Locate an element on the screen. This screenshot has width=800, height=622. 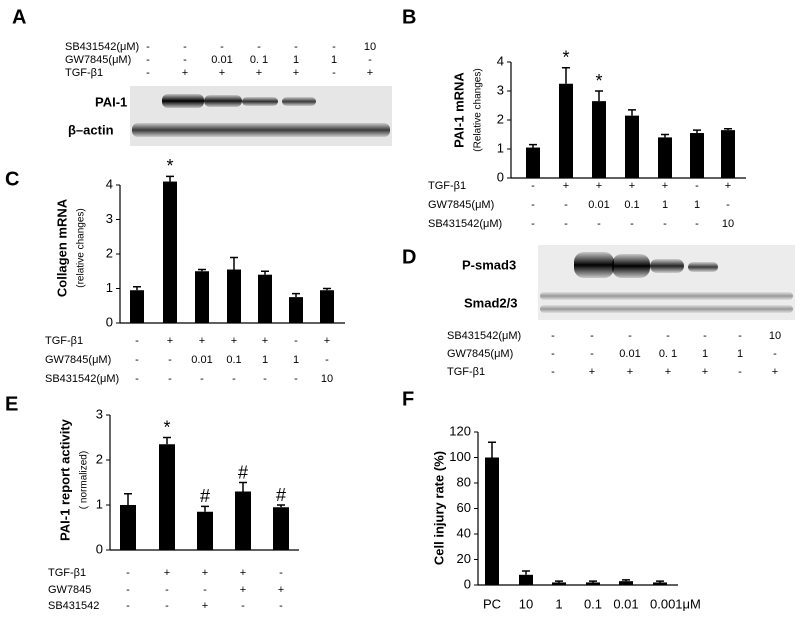
y-axis-sublabel: (Relative changes) is located at coordinates (478, 109).